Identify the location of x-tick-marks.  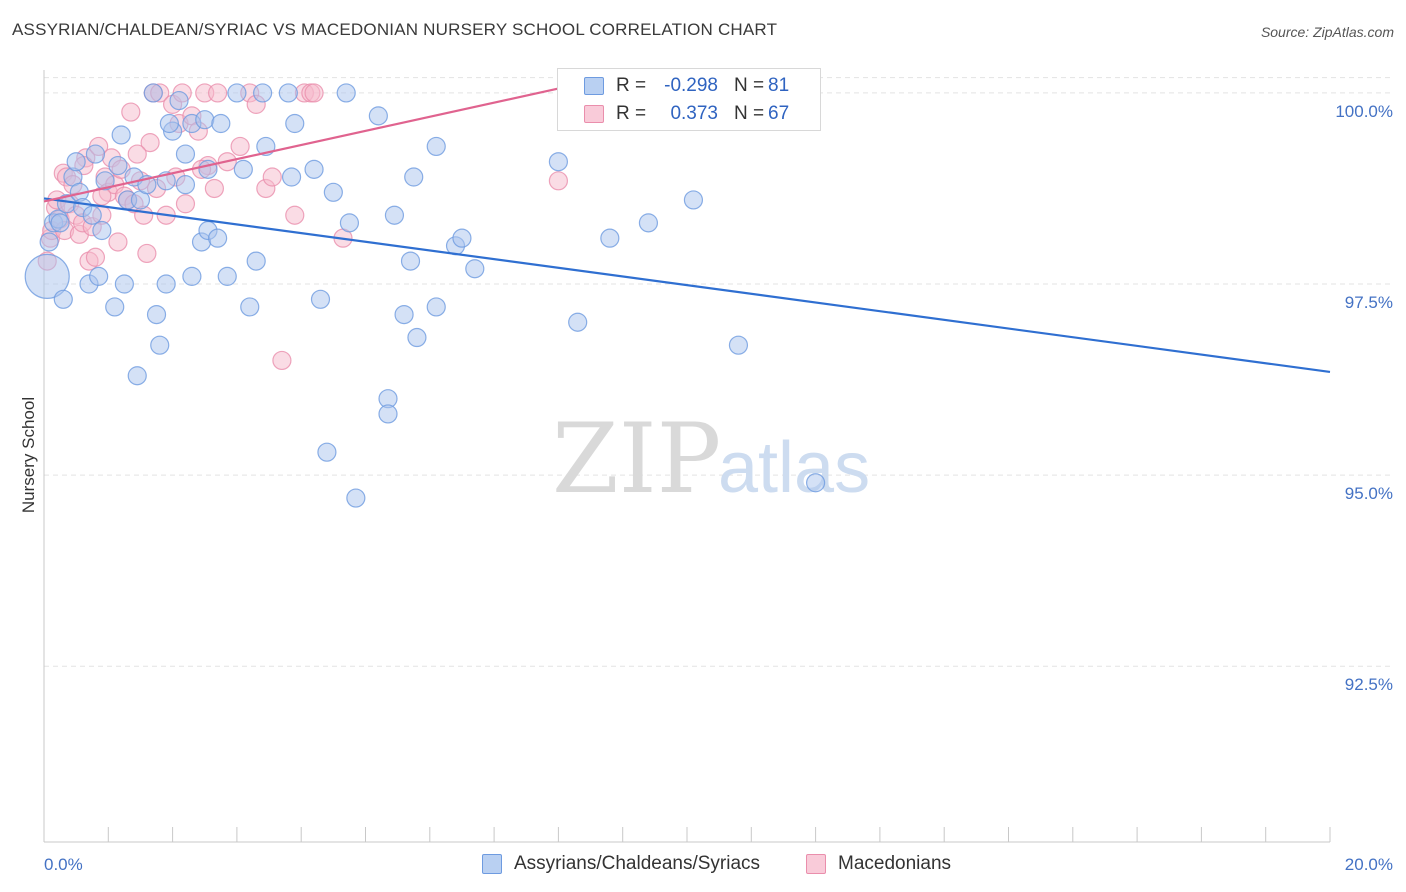
(687, 834).